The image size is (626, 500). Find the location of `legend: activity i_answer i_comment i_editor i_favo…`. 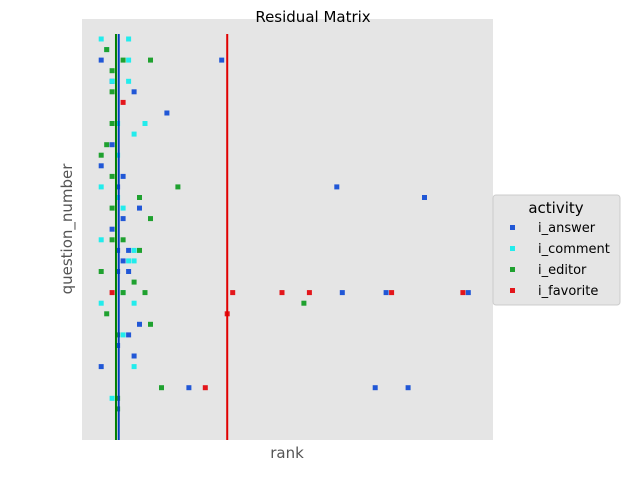

legend: activity i_answer i_comment i_editor i_favo… is located at coordinates (556, 250).